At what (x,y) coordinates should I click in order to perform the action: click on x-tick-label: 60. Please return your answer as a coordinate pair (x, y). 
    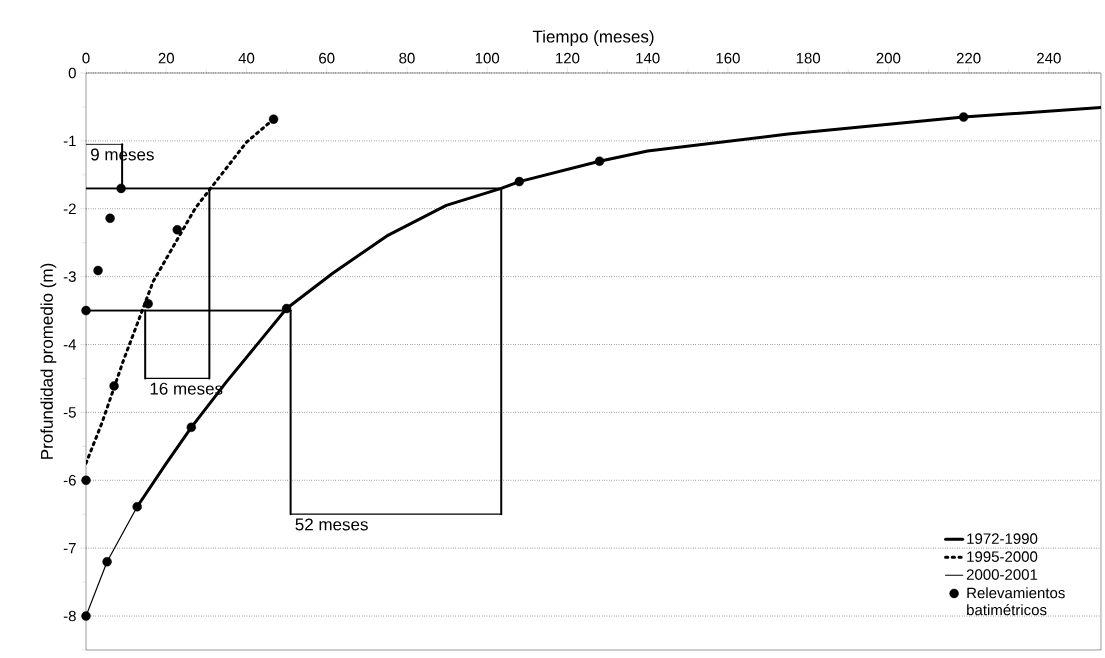
    Looking at the image, I should click on (327, 58).